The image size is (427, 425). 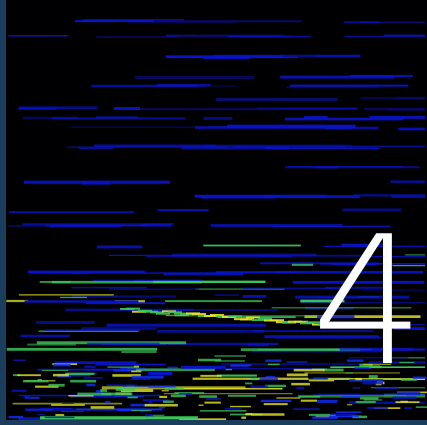 What do you see at coordinates (367, 301) in the screenshot?
I see `overlay-number: 4` at bounding box center [367, 301].